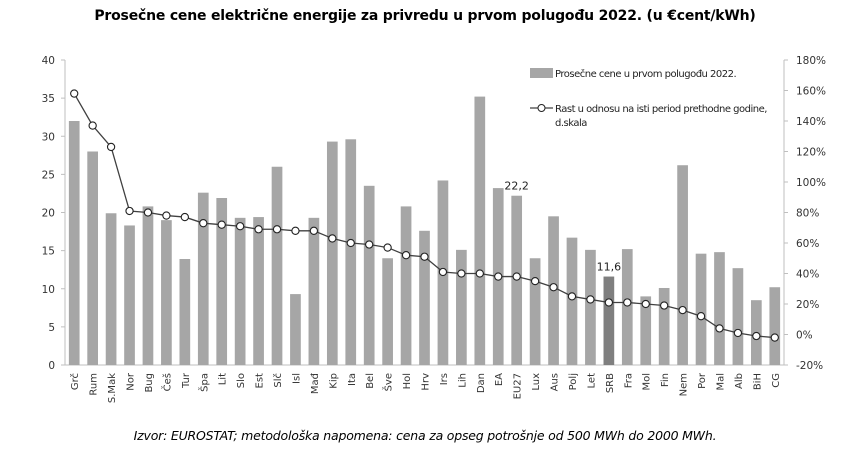 The width and height of the screenshot is (850, 452). I want to click on growth-point-Alb, so click(738, 333).